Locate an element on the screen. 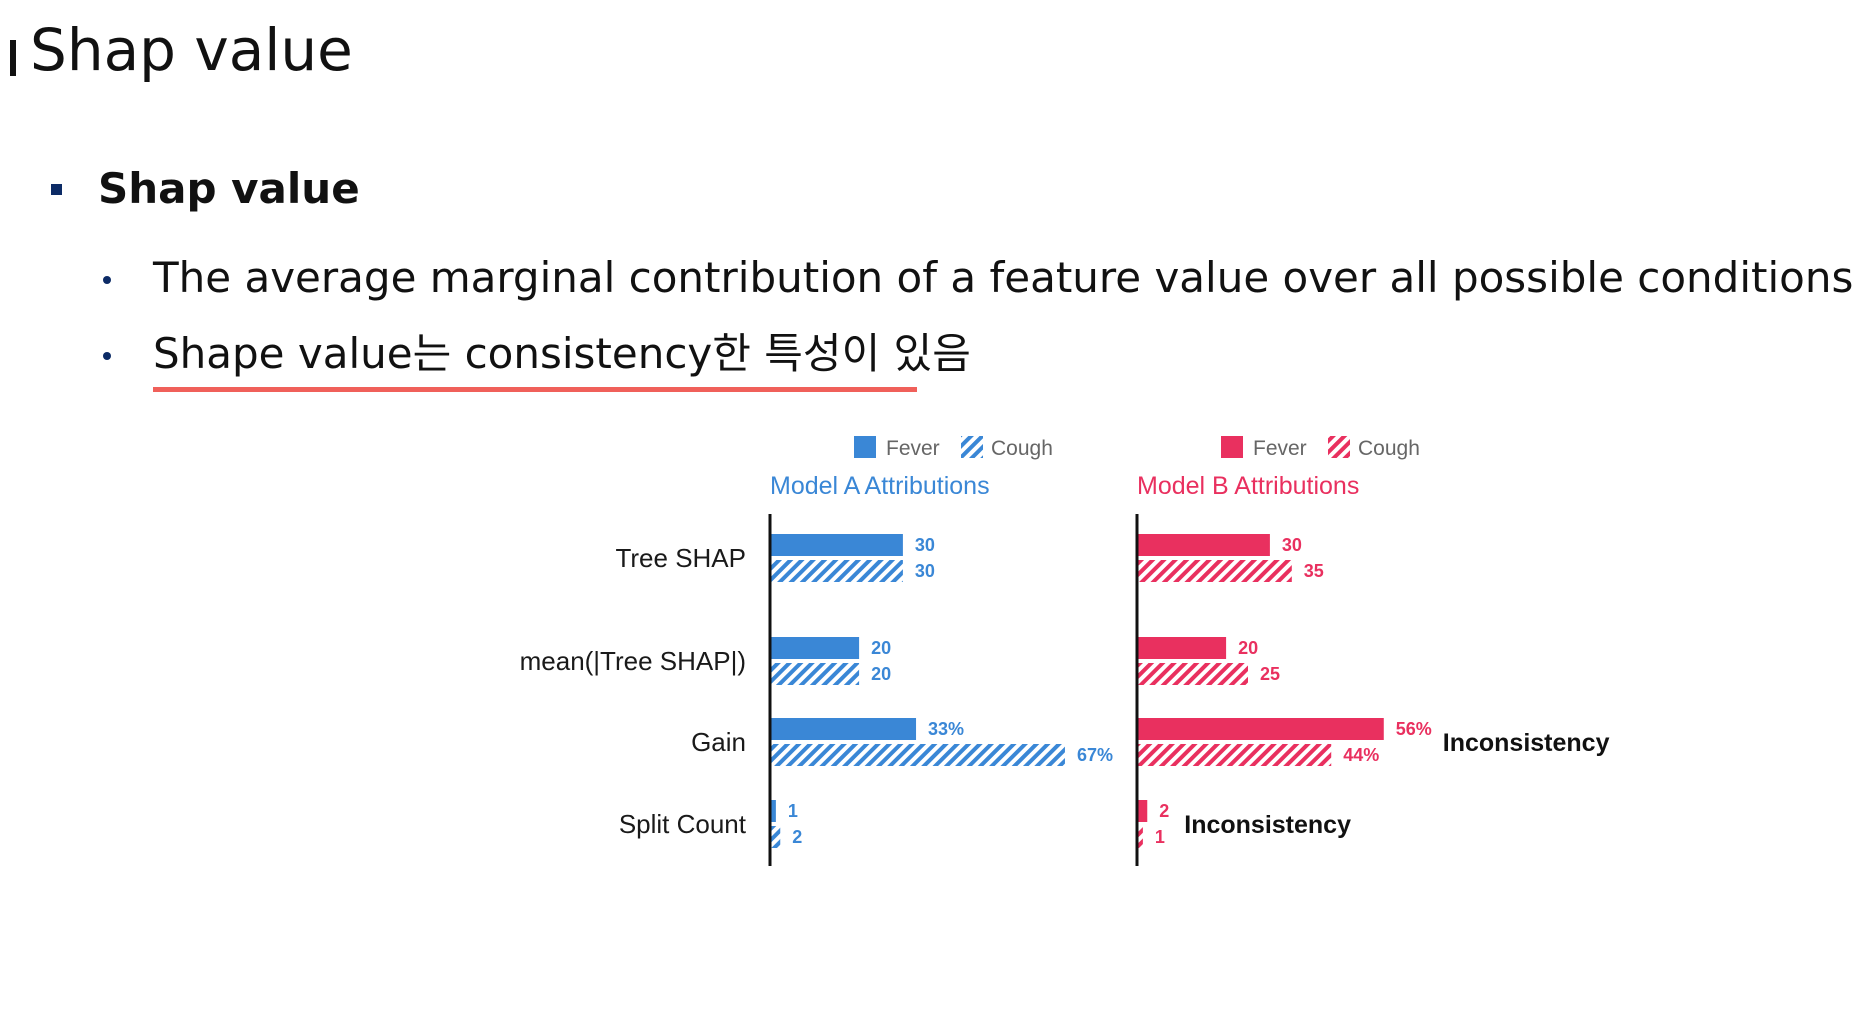 The height and width of the screenshot is (1018, 1874). data-label: 44% is located at coordinates (1361, 755).